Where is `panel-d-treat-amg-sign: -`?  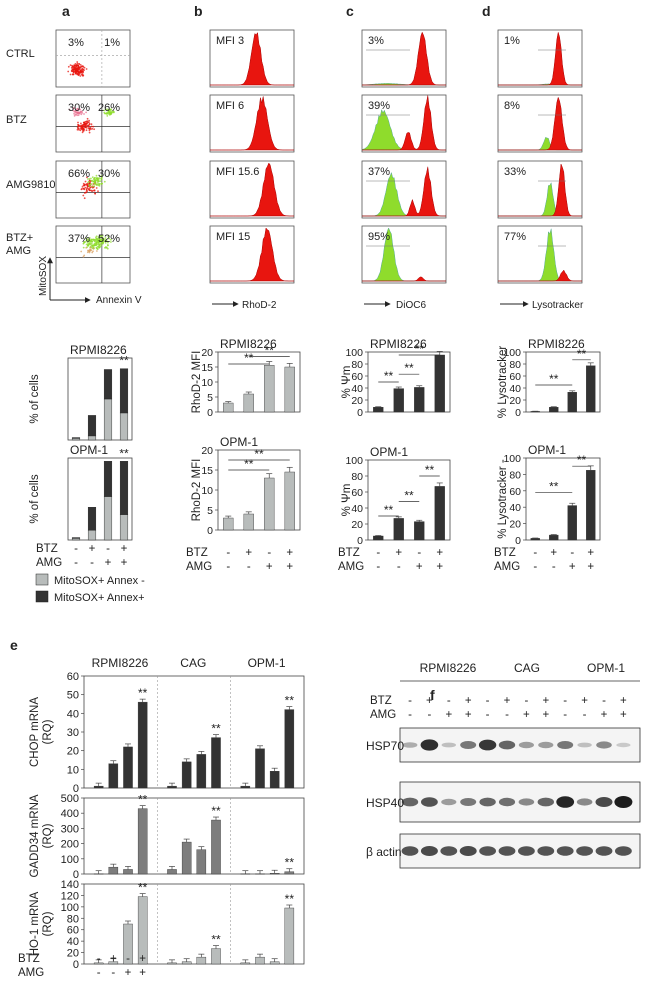
panel-d-treat-amg-sign: - is located at coordinates (535, 567).